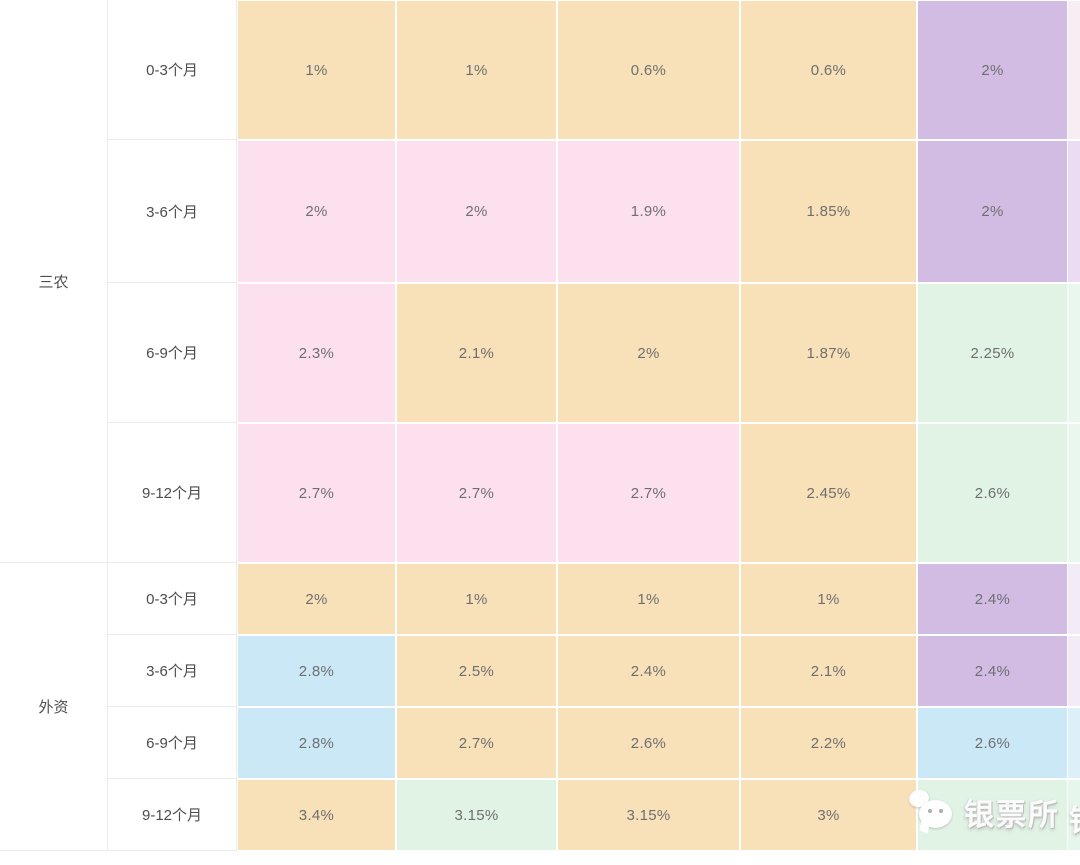 Image resolution: width=1080 pixels, height=865 pixels. Describe the element at coordinates (992, 353) in the screenshot. I see `rate-cell: 2.25%` at that location.